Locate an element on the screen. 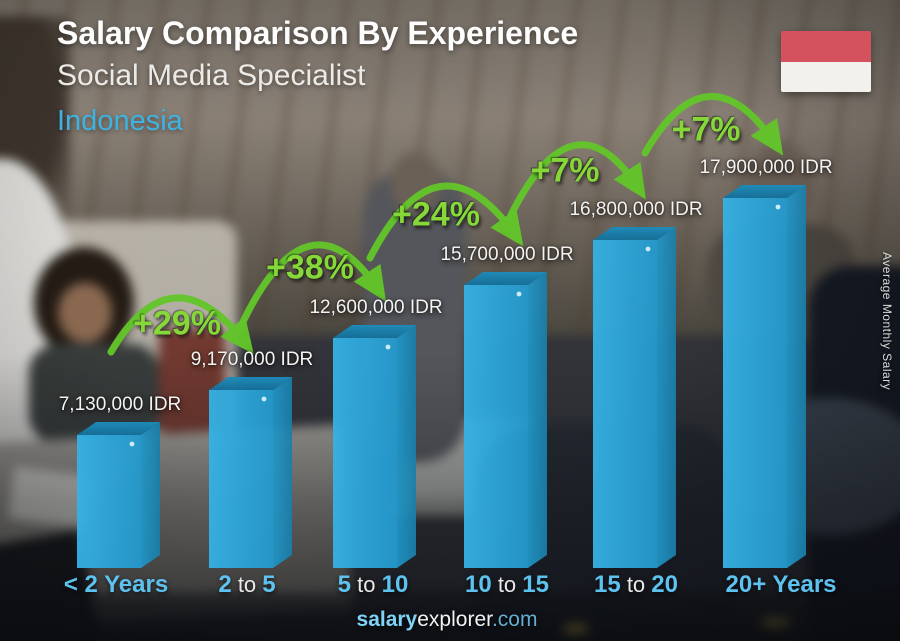  site-brand-link: salaryexplorer.com is located at coordinates (447, 620).